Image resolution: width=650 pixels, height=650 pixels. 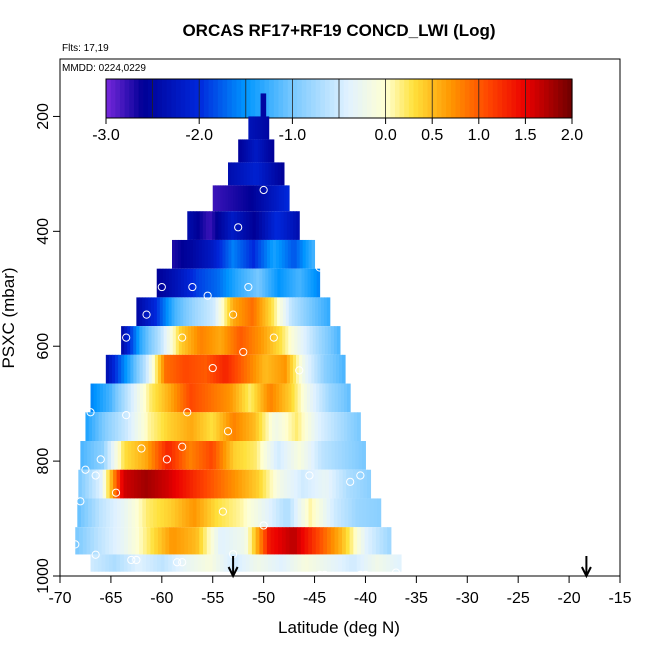 What do you see at coordinates (479, 135) in the screenshot?
I see `colorbar-tick-label: 1.0` at bounding box center [479, 135].